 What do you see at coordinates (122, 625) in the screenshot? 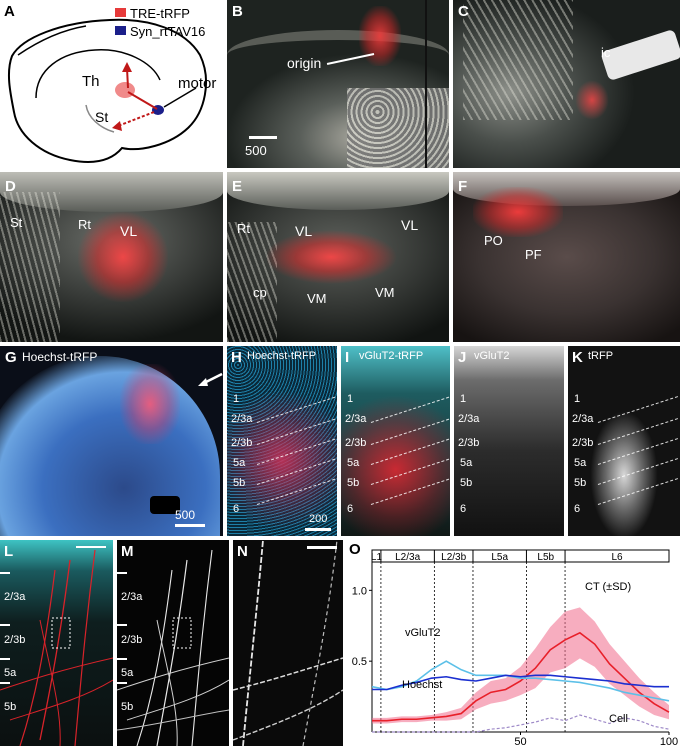
I see `layer-tick-m2` at bounding box center [122, 625].